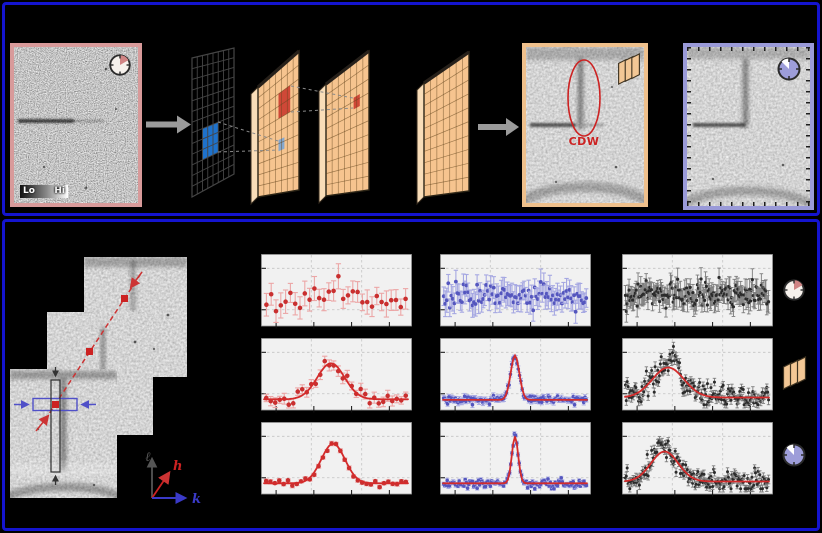 This screenshot has height=533, width=822. Describe the element at coordinates (76, 125) in the screenshot. I see `raw-detector-image: Lo Hi` at that location.